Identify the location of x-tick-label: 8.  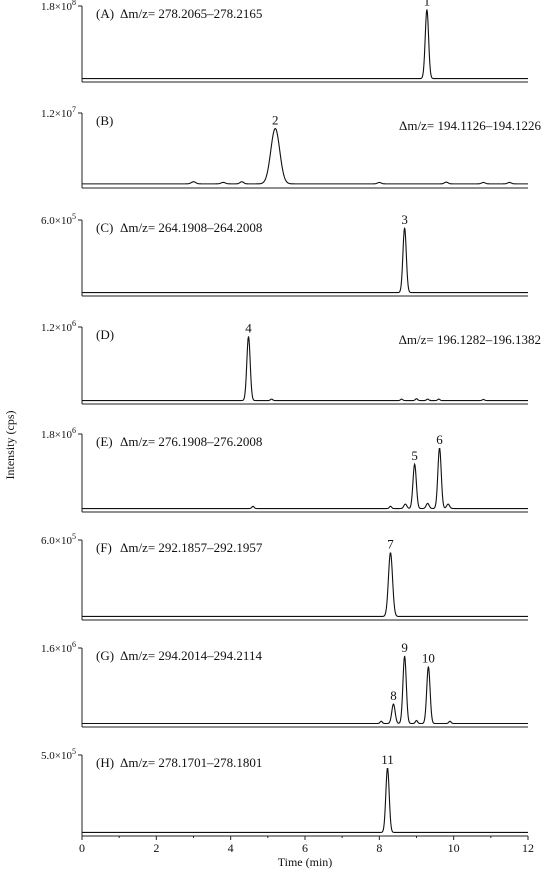
(379, 848).